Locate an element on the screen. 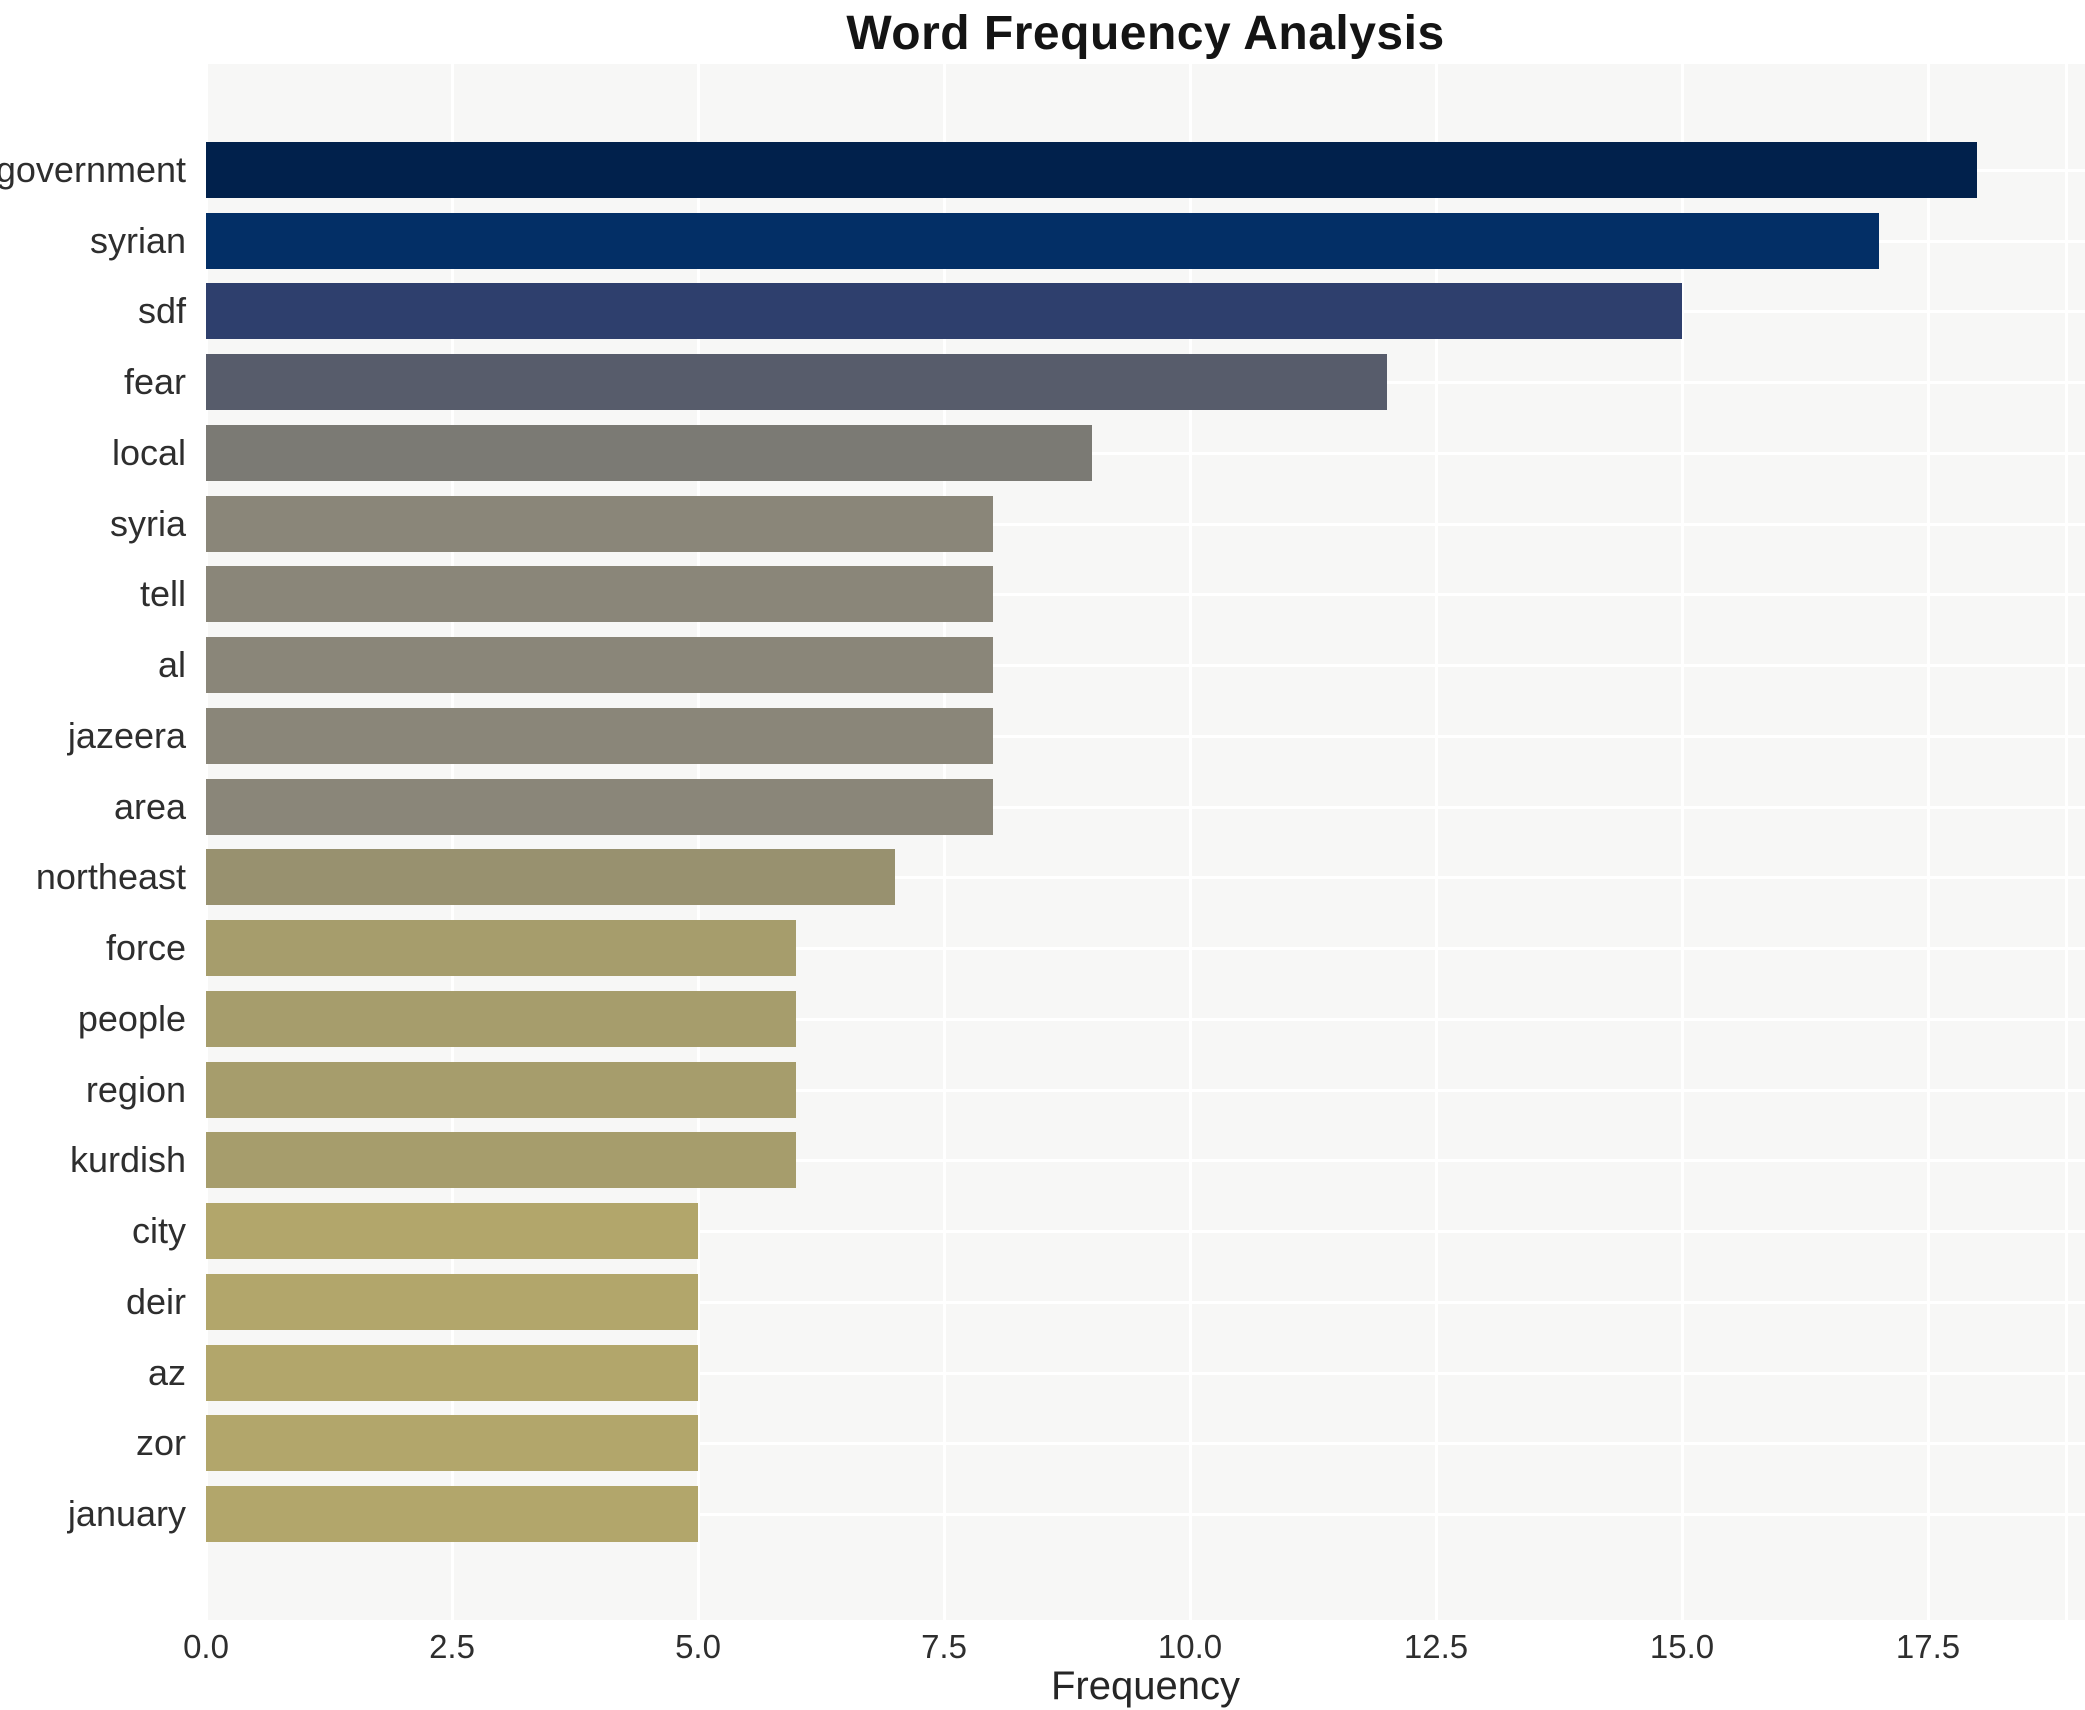 The height and width of the screenshot is (1710, 2085). bar-deir is located at coordinates (452, 1302).